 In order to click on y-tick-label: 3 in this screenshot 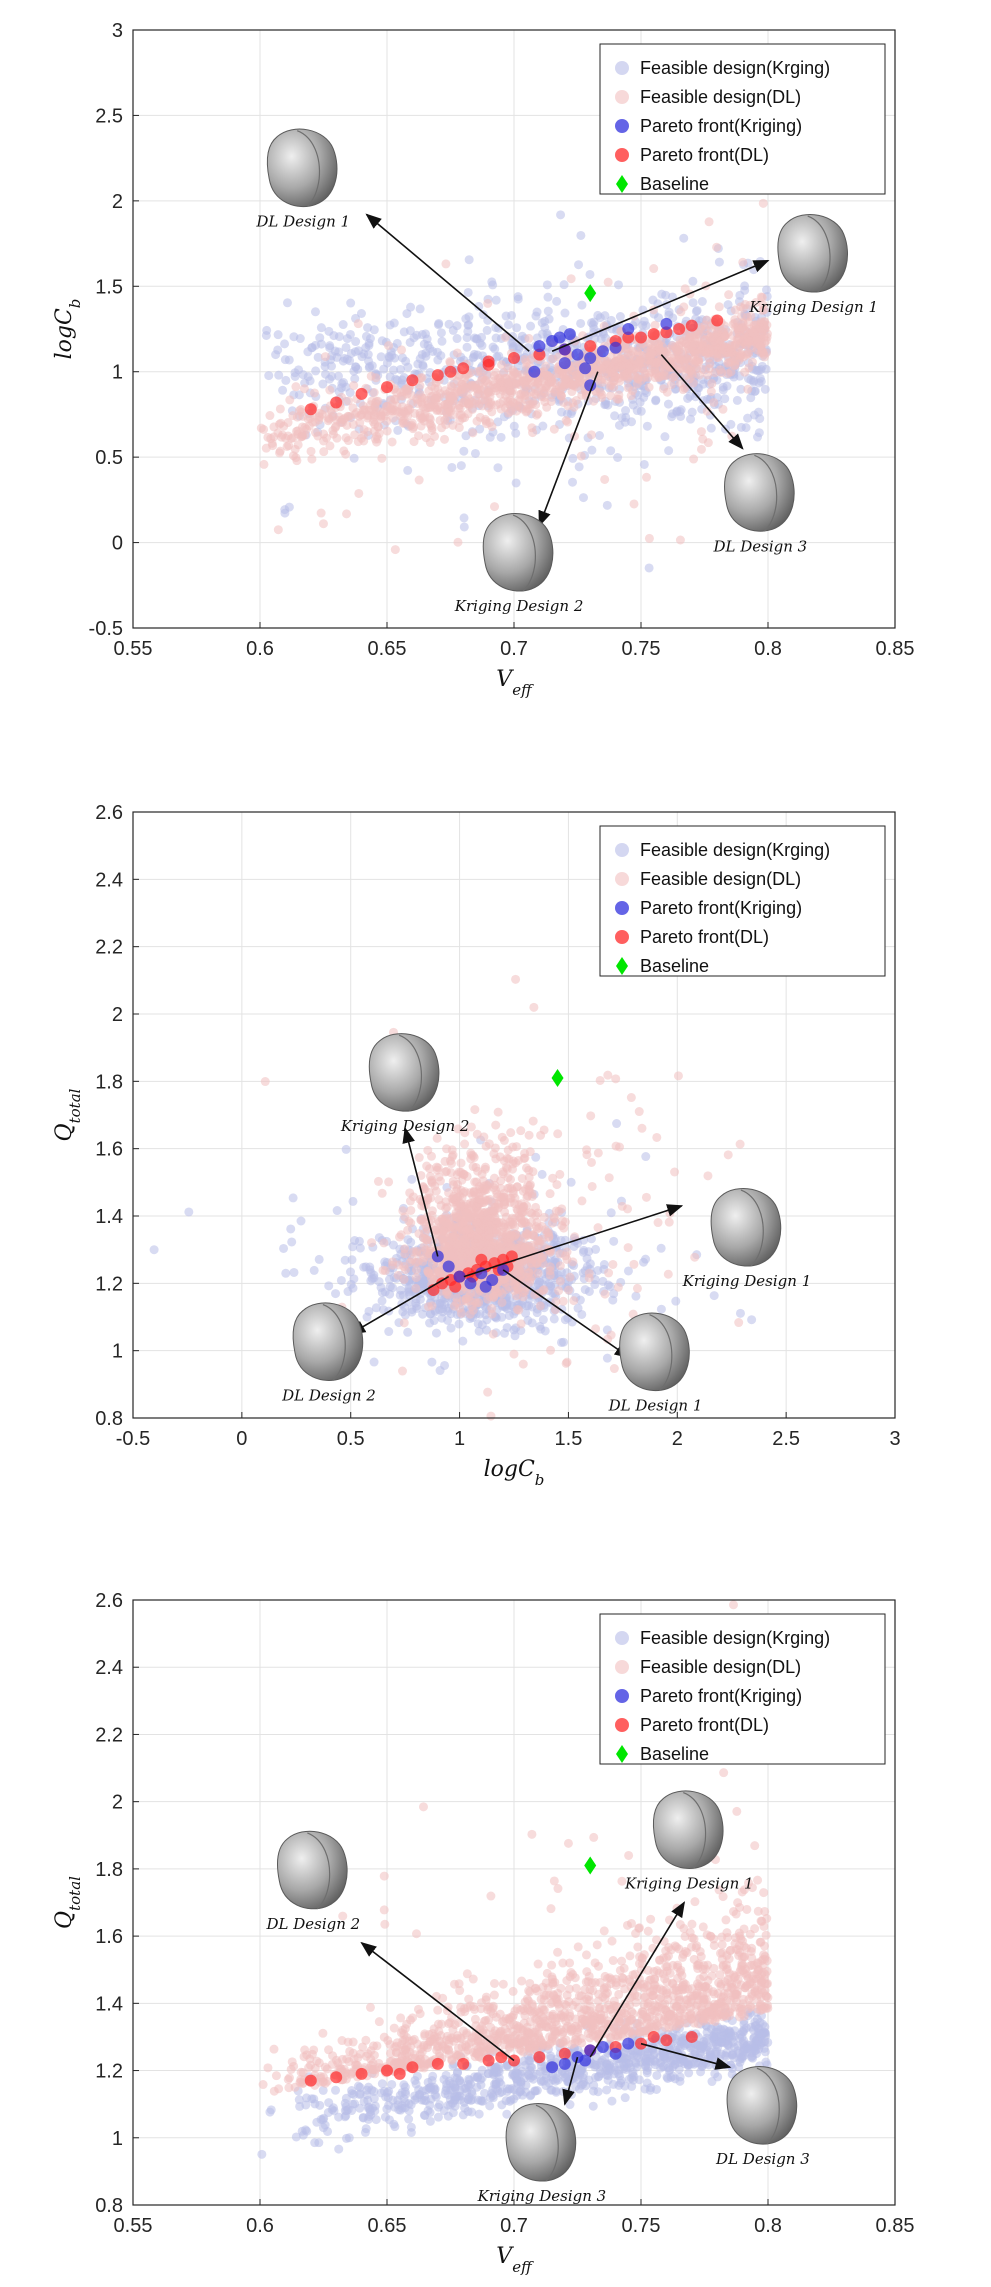, I will do `click(117, 31)`.